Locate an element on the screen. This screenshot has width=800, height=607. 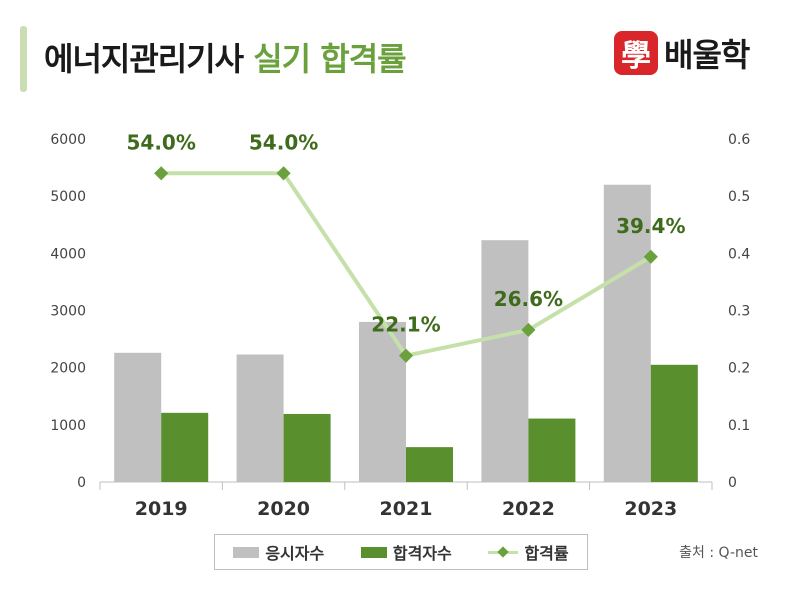
legend-swatch-passers is located at coordinates (373, 552).